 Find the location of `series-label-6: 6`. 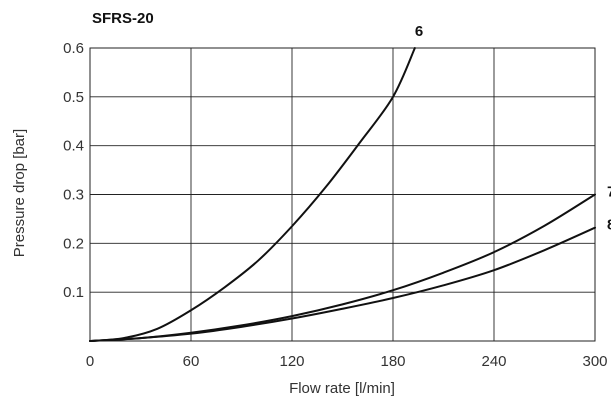

series-label-6: 6 is located at coordinates (419, 31).